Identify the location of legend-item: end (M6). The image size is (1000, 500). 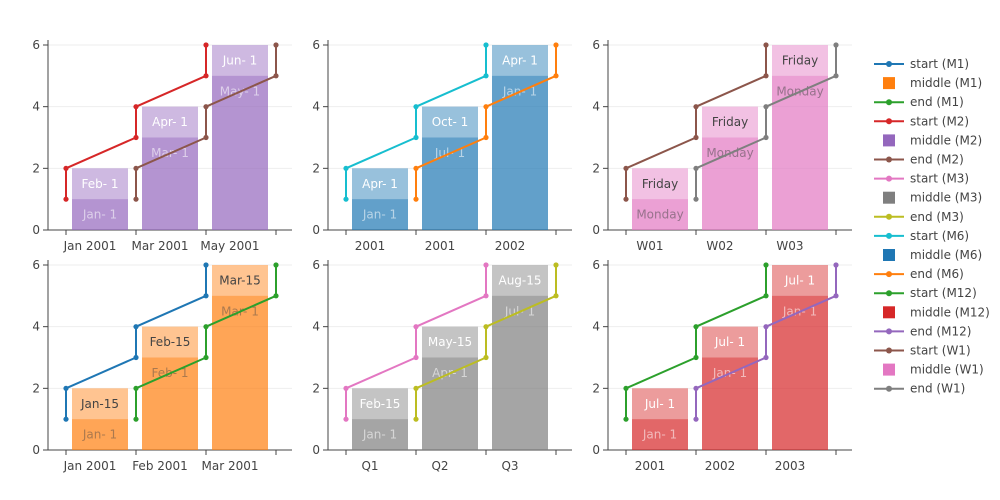
(919, 274).